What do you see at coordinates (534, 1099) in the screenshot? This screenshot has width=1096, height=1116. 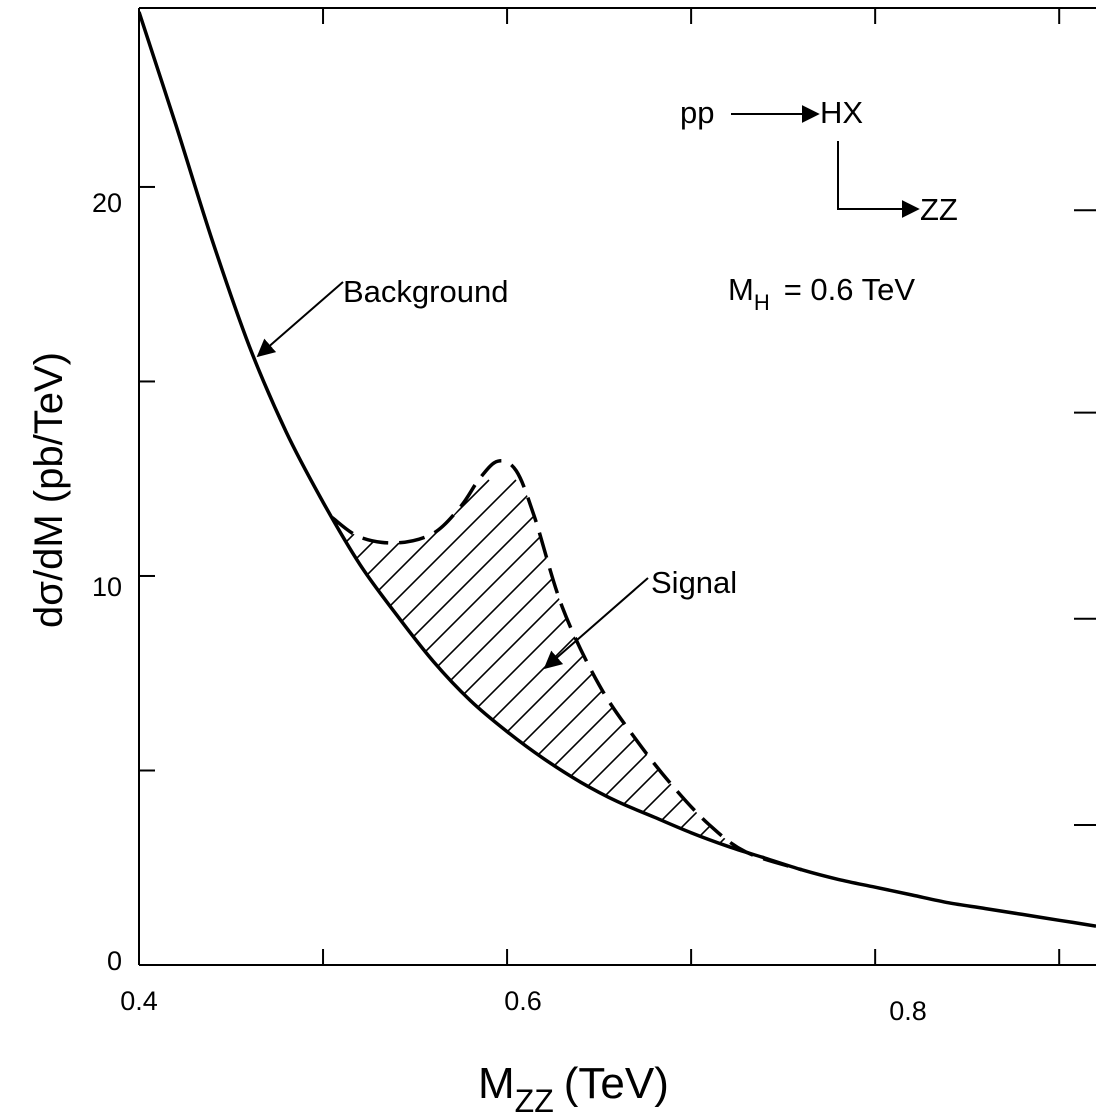 I see `x-axis-label-sub: ZZ` at bounding box center [534, 1099].